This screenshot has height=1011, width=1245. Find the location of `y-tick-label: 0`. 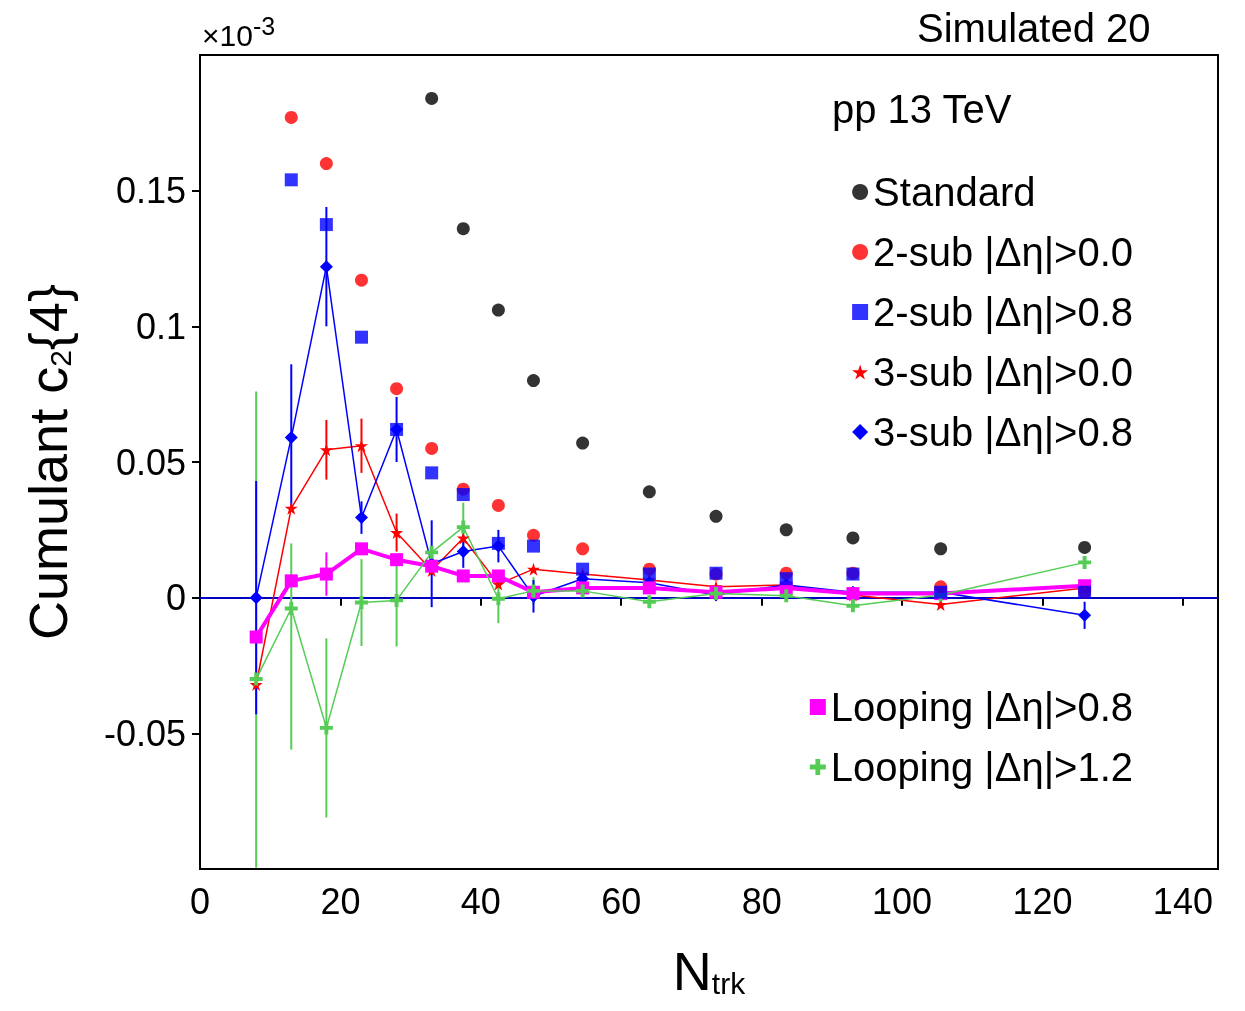

y-tick-label: 0 is located at coordinates (175, 598).